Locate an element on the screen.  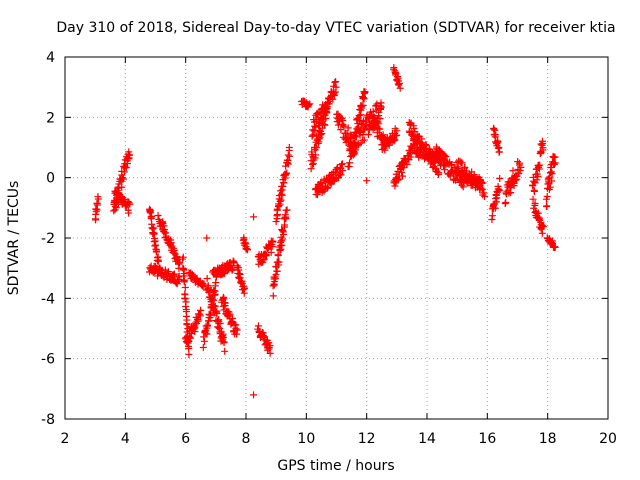
y-tick-labels: 4 2 0 -2 -4 -6 -8 is located at coordinates (48, 239).